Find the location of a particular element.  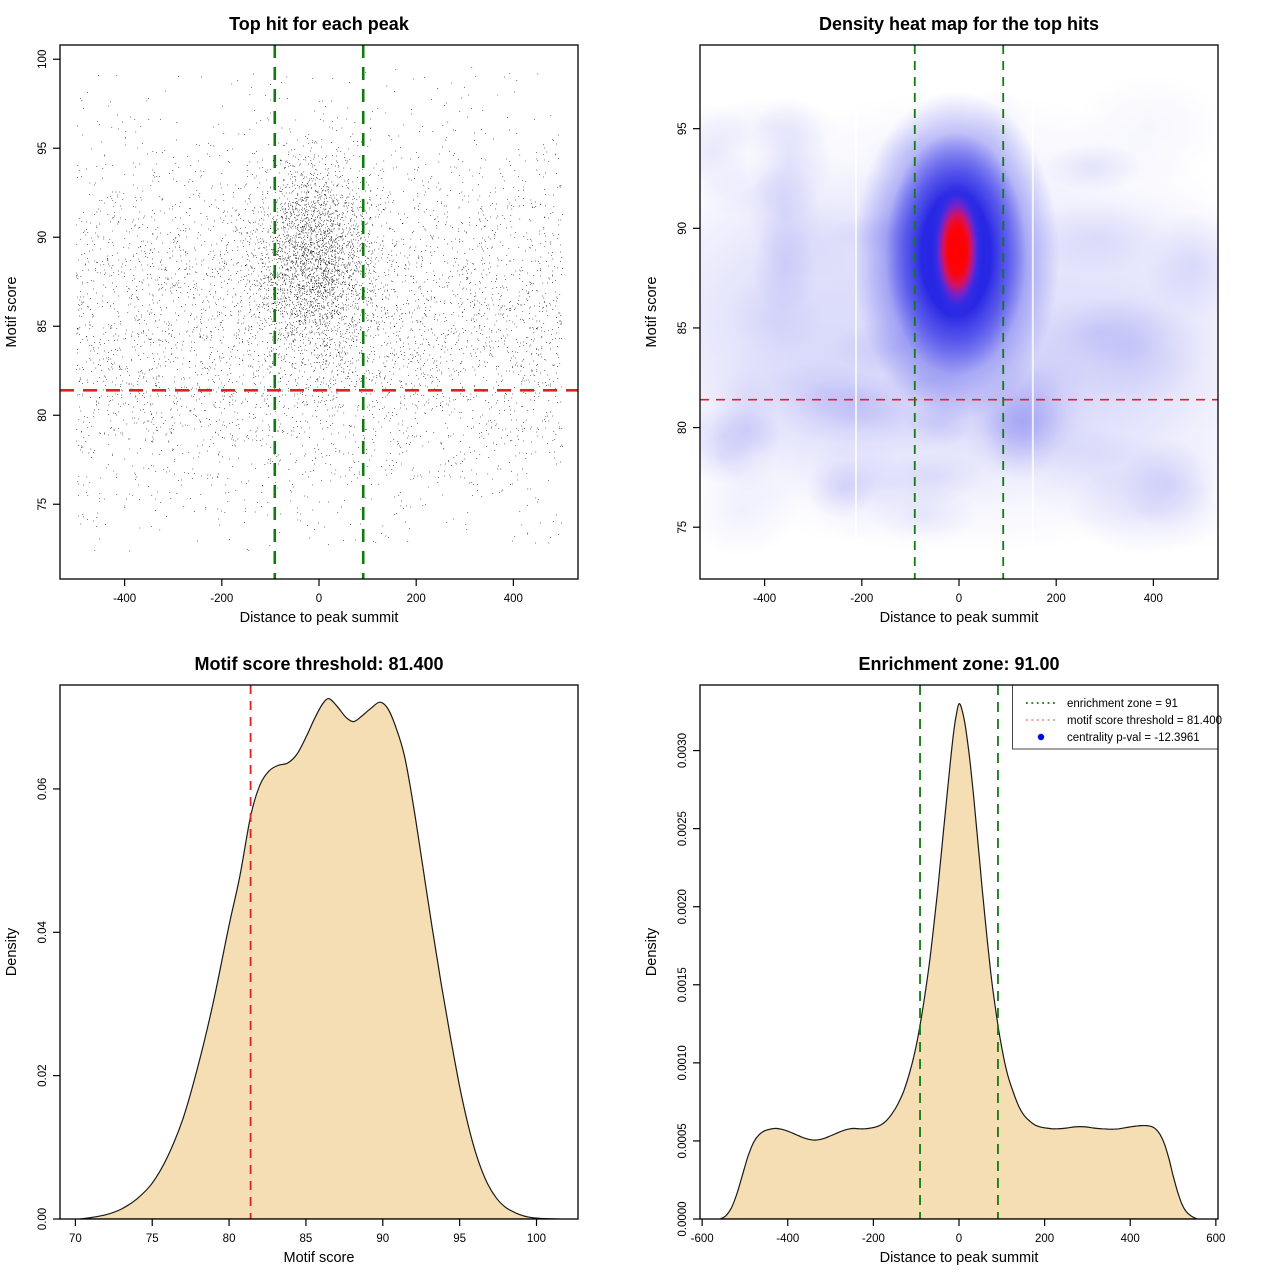

y-tick-label: 0.04 is located at coordinates (43, 931).